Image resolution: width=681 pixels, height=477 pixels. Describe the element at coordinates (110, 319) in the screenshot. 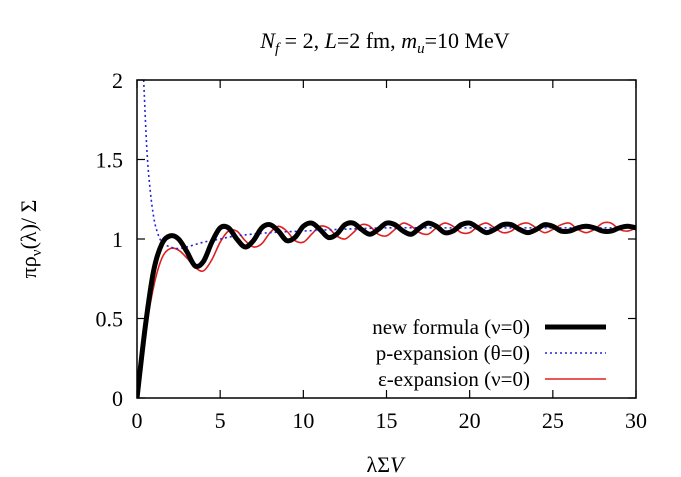

I see `y-tick-label: 0.5` at that location.